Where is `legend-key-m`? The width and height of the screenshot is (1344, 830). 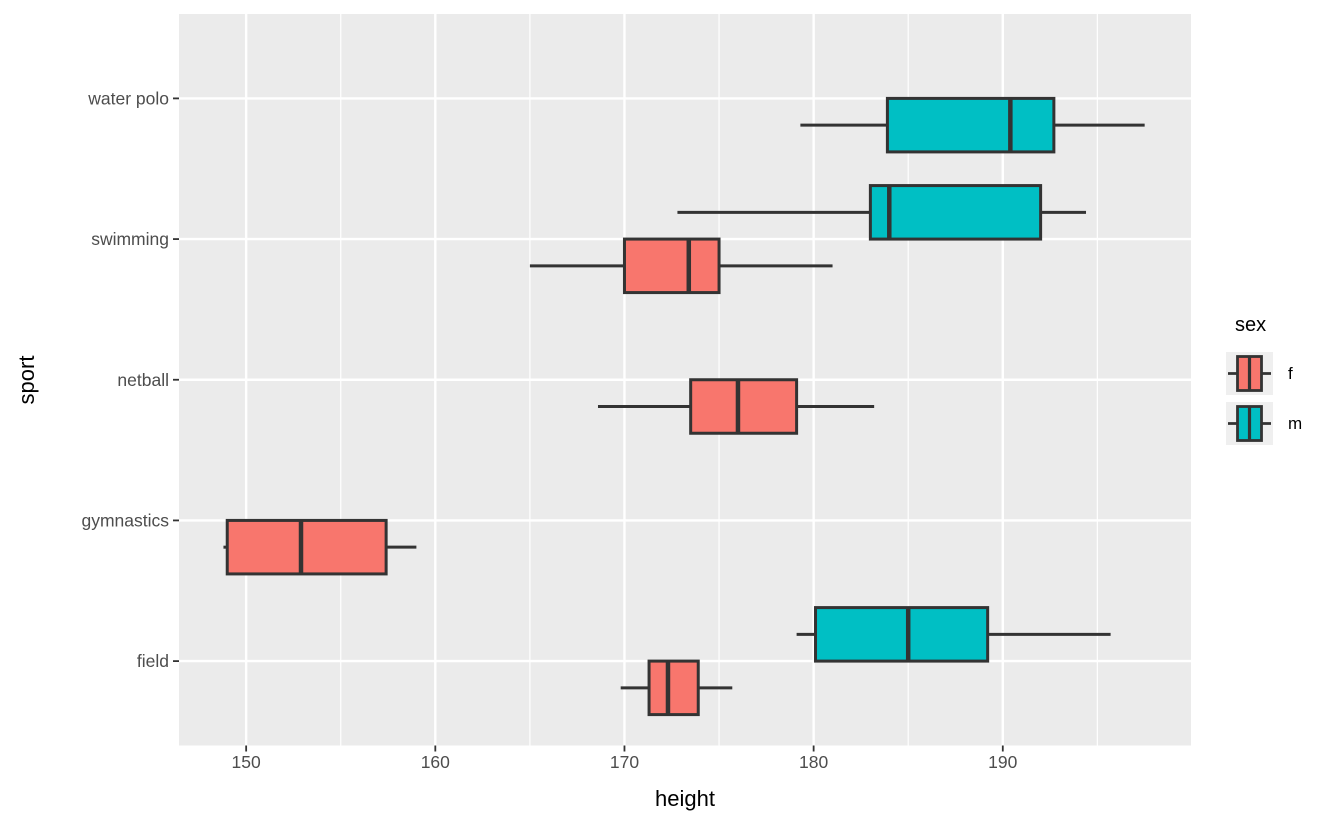
legend-key-m is located at coordinates (1249, 423).